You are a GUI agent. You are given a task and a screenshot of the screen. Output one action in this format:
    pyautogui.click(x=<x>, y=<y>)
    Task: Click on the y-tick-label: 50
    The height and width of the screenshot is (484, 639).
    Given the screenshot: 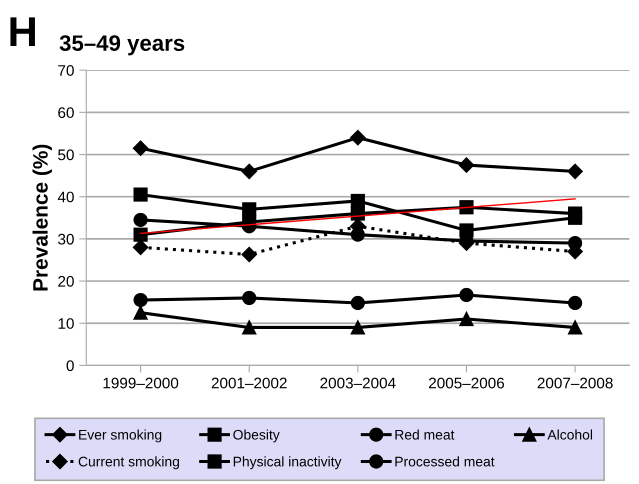 What is the action you would take?
    pyautogui.click(x=66, y=154)
    